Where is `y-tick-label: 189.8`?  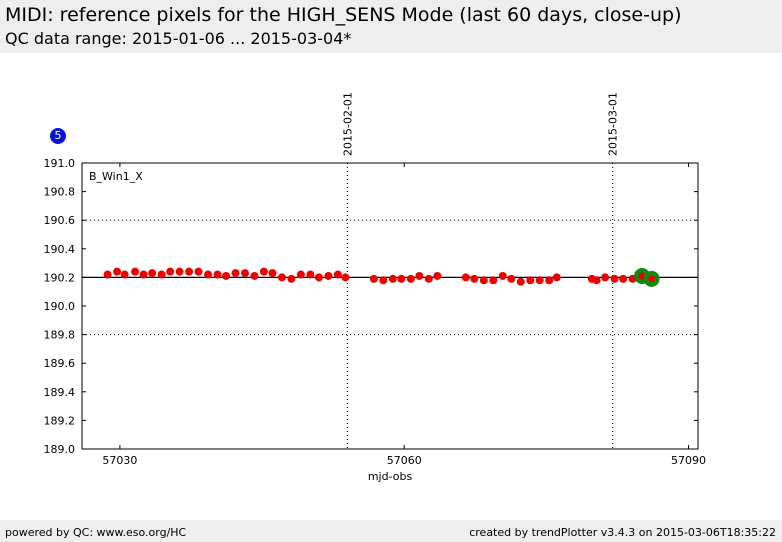 y-tick-label: 189.8 is located at coordinates (60, 335).